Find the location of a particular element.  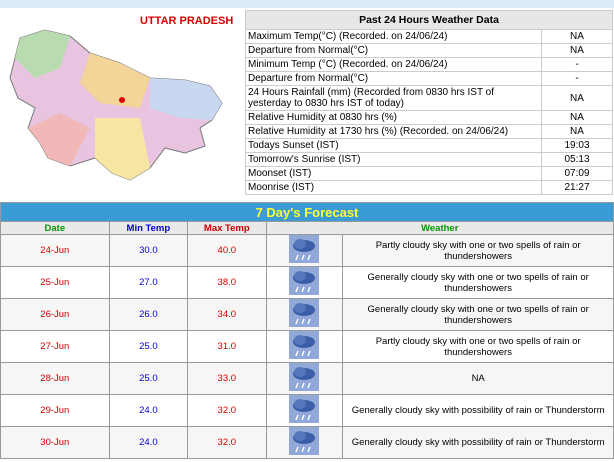

date: 26-Jun is located at coordinates (55, 314).